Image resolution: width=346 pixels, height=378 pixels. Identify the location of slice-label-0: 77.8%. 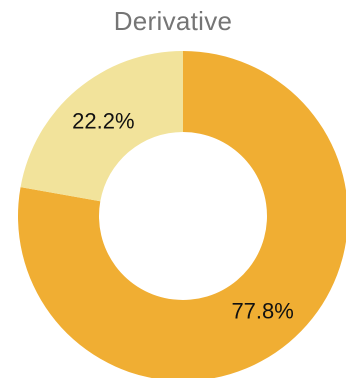
(262, 311).